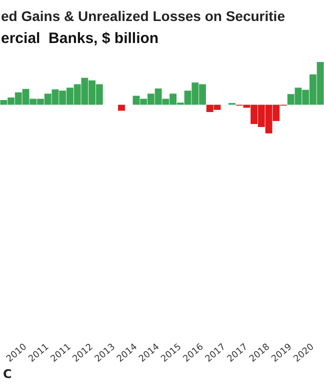 The image size is (324, 387). I want to click on chart-title: ed Gains & Unrealized Losses on Securitie, so click(143, 16).